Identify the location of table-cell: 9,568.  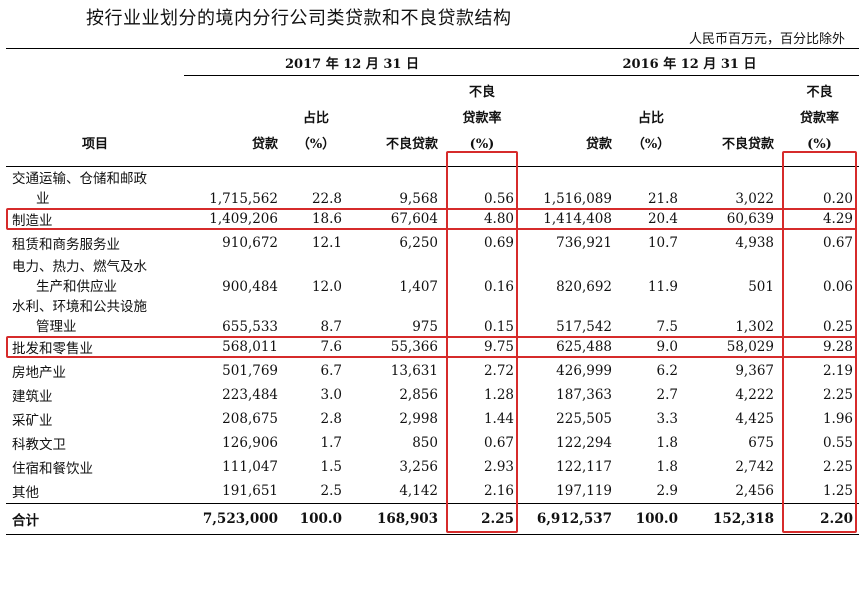
(418, 199).